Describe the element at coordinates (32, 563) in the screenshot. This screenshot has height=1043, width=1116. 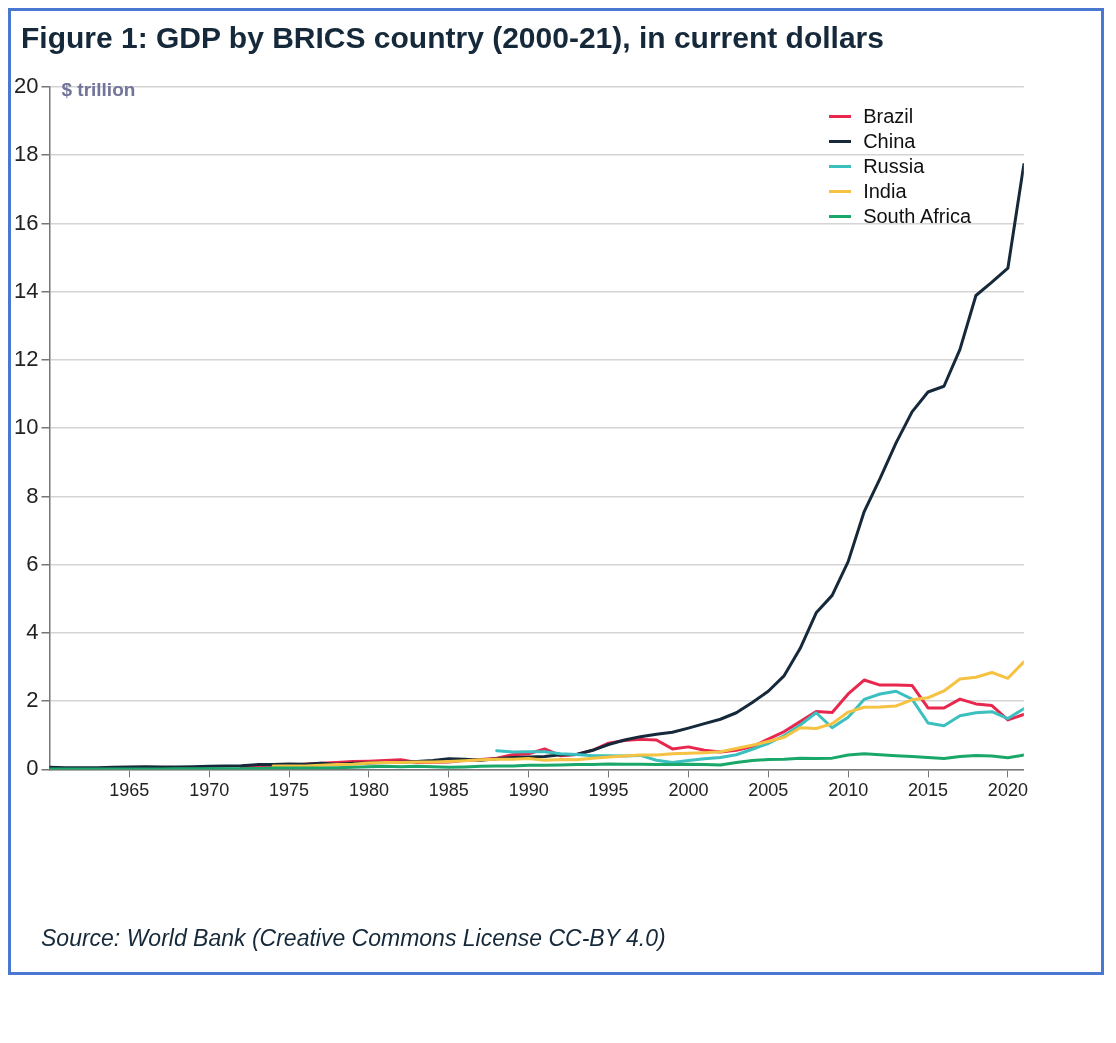
I see `y-tick-label: 6` at that location.